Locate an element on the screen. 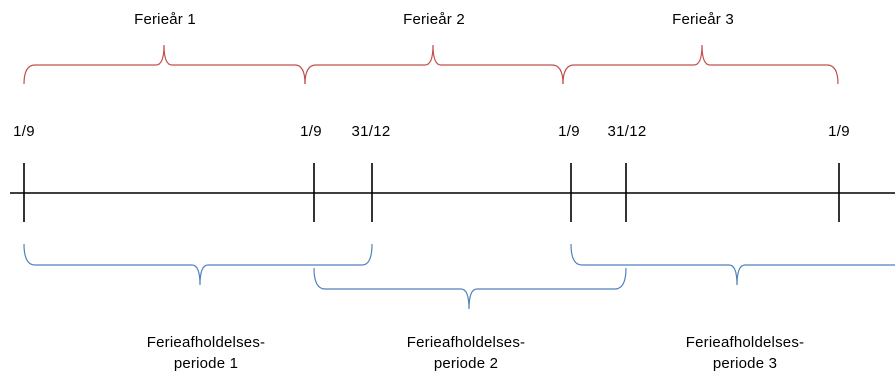  holiday-year-label-2: Ferieår 2 is located at coordinates (434, 19).